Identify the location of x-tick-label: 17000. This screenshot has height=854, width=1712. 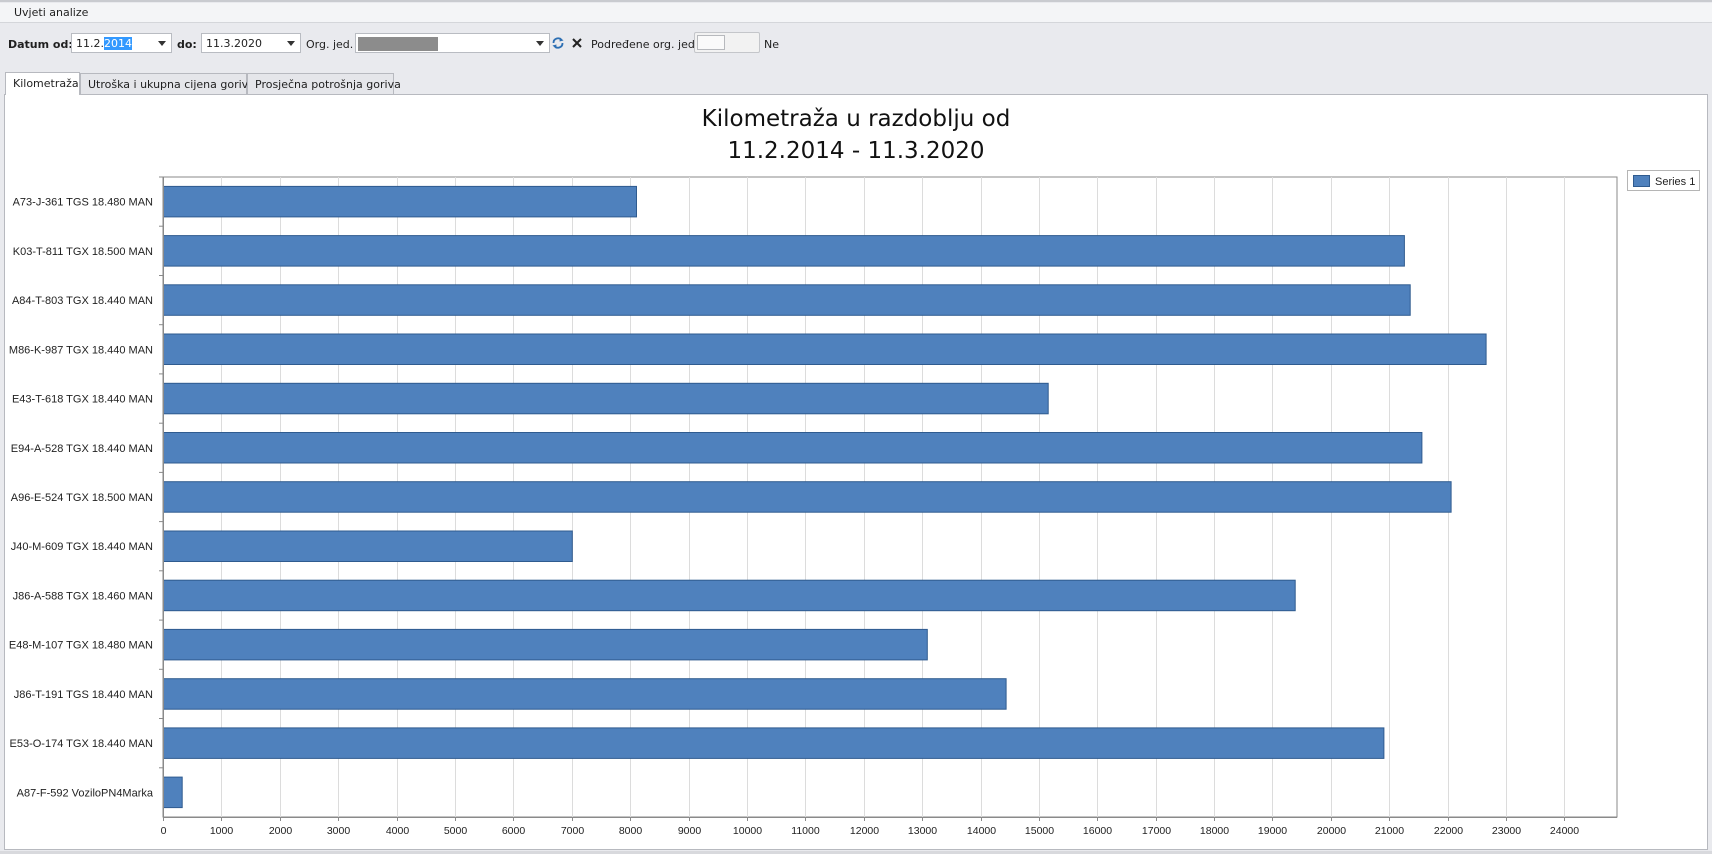
(1156, 831).